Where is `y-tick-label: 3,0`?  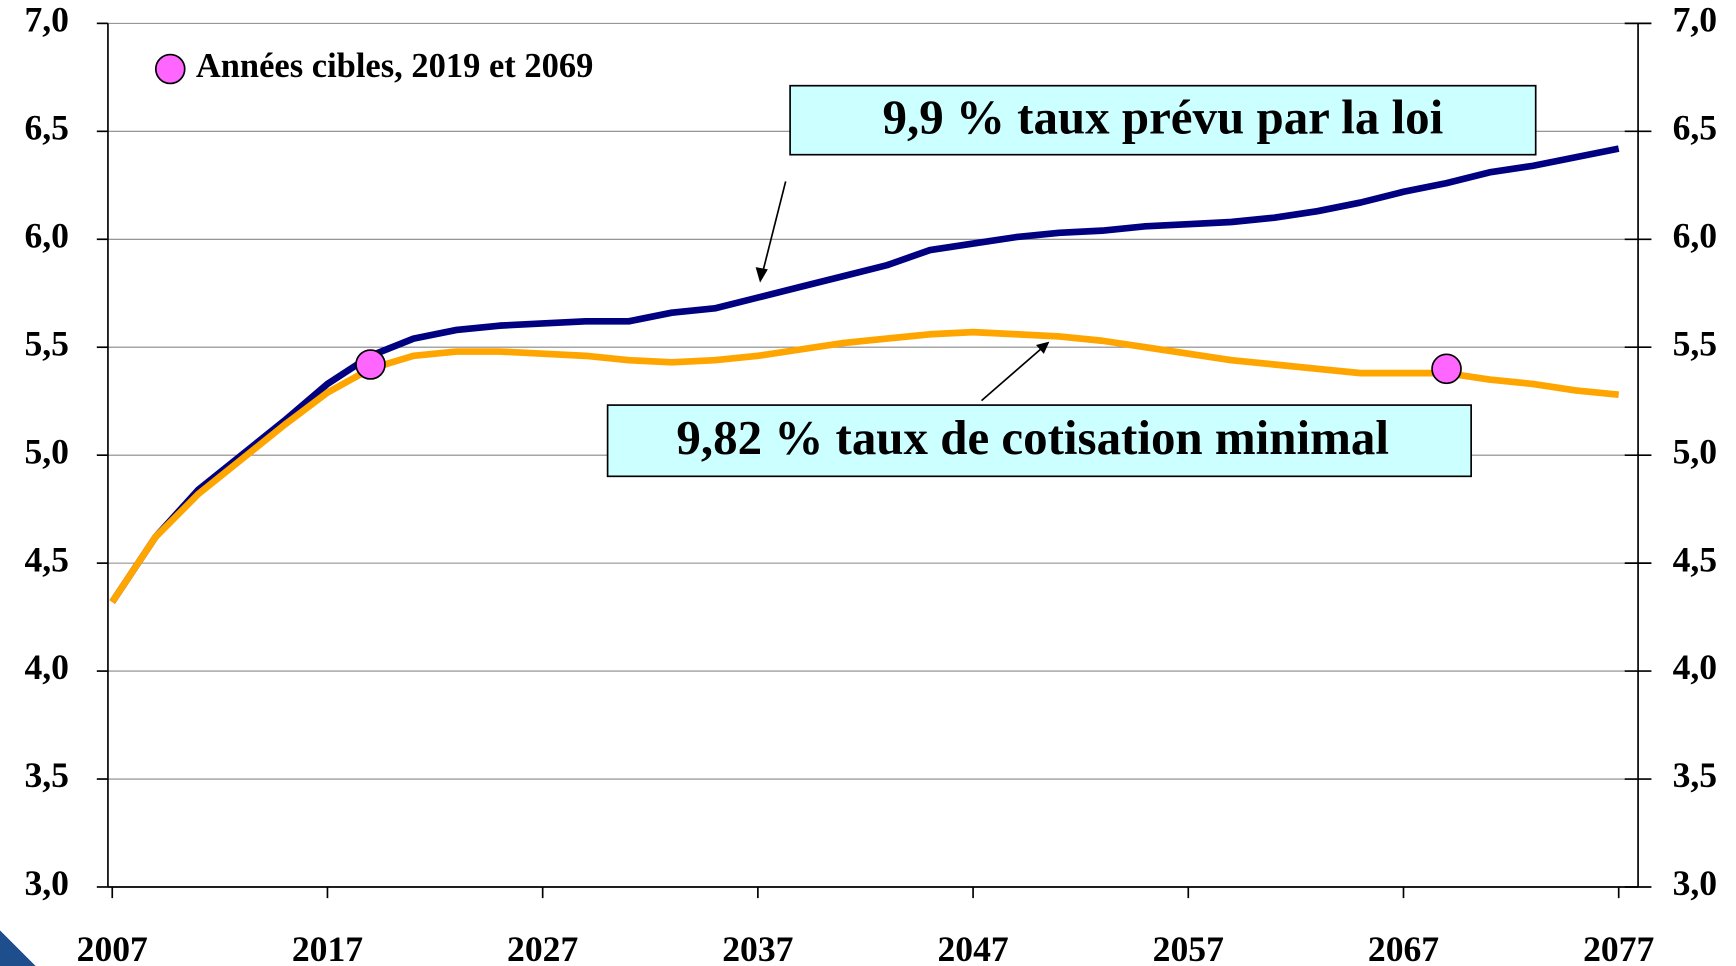
y-tick-label: 3,0 is located at coordinates (46, 883).